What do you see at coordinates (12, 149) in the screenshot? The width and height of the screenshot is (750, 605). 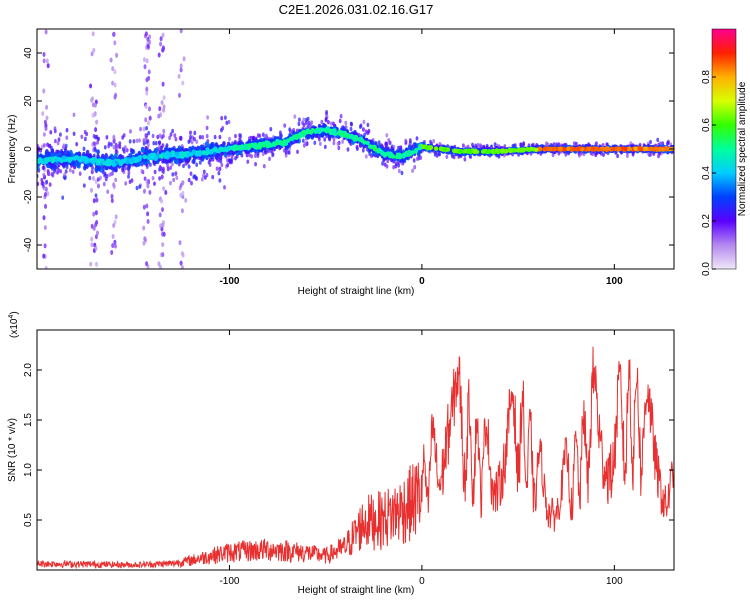 I see `spectrogram-ylabel: Frequency (Hz)` at bounding box center [12, 149].